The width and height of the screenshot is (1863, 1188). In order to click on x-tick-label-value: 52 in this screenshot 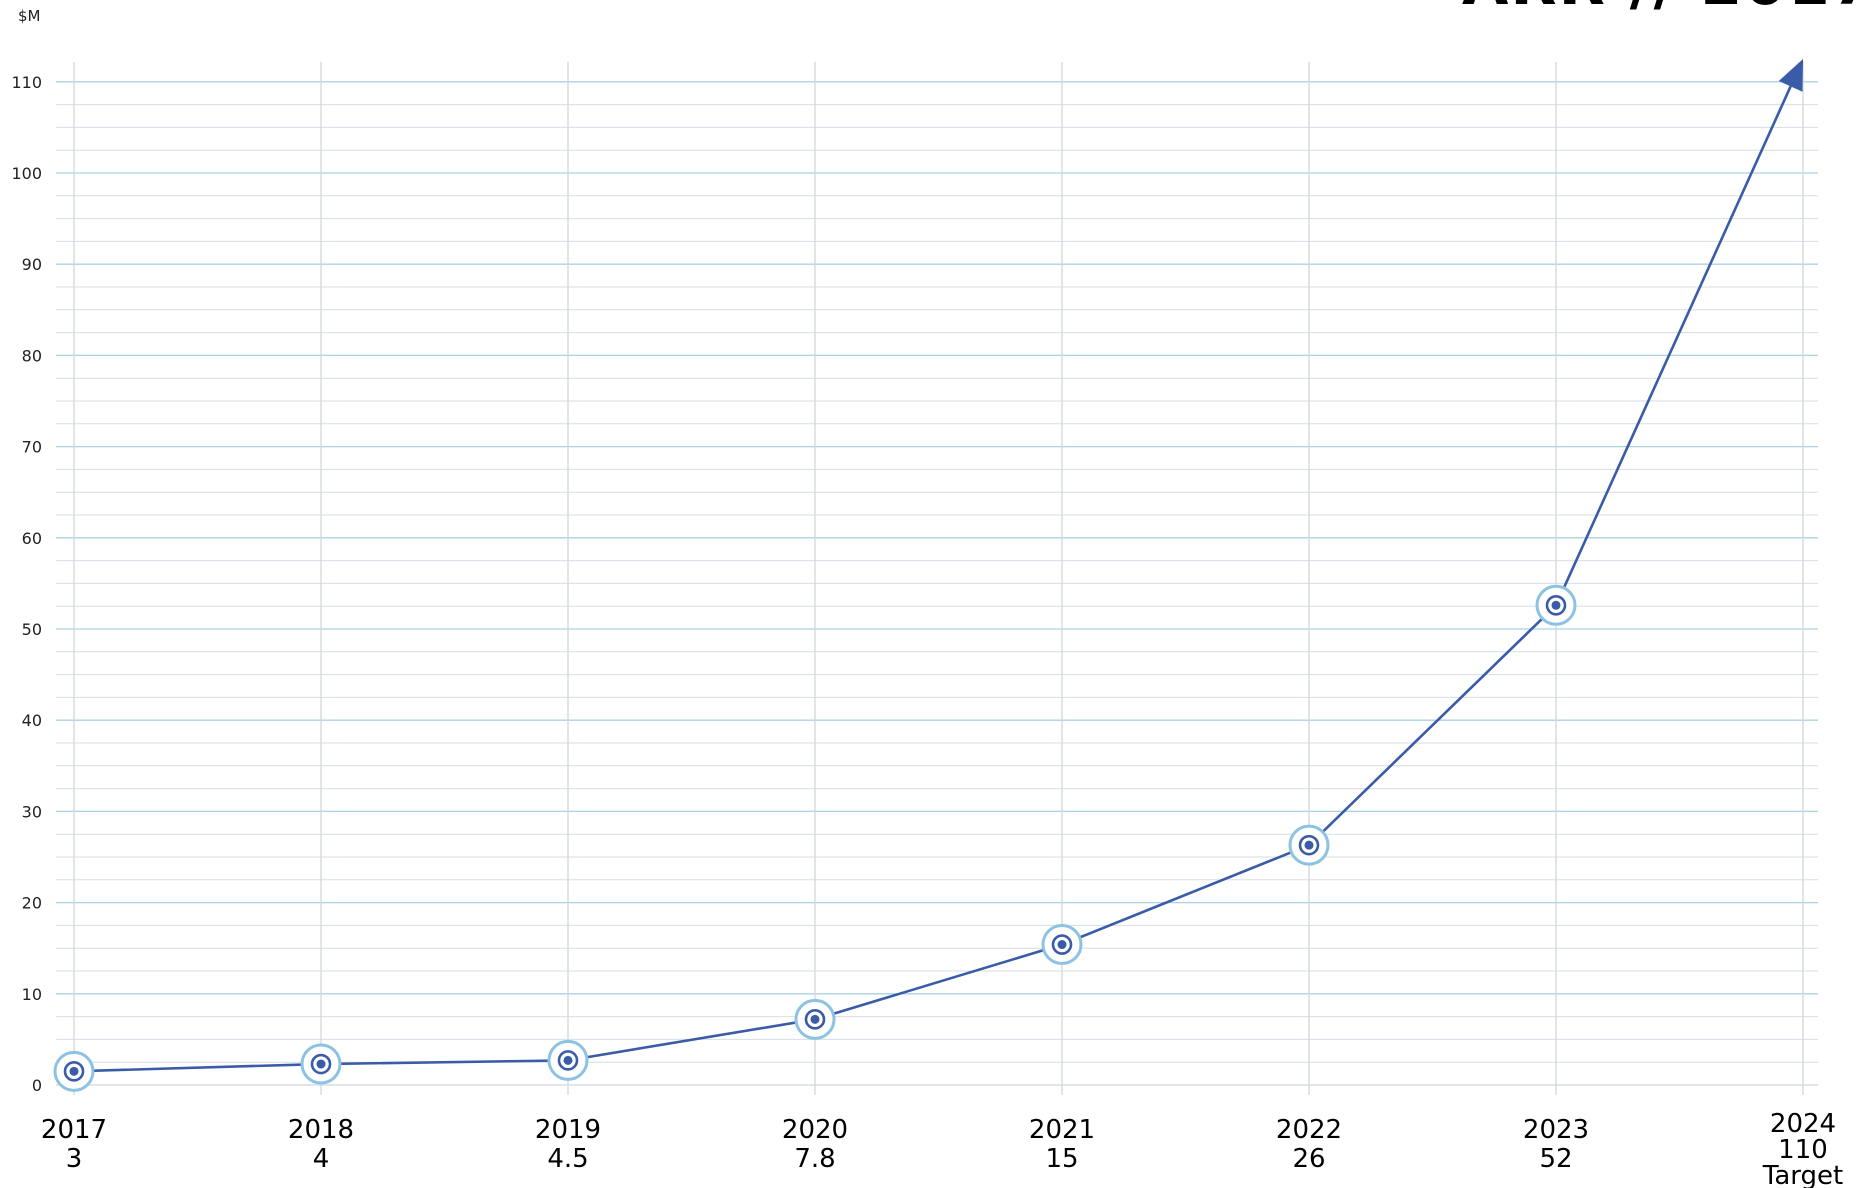, I will do `click(1555, 1159)`.